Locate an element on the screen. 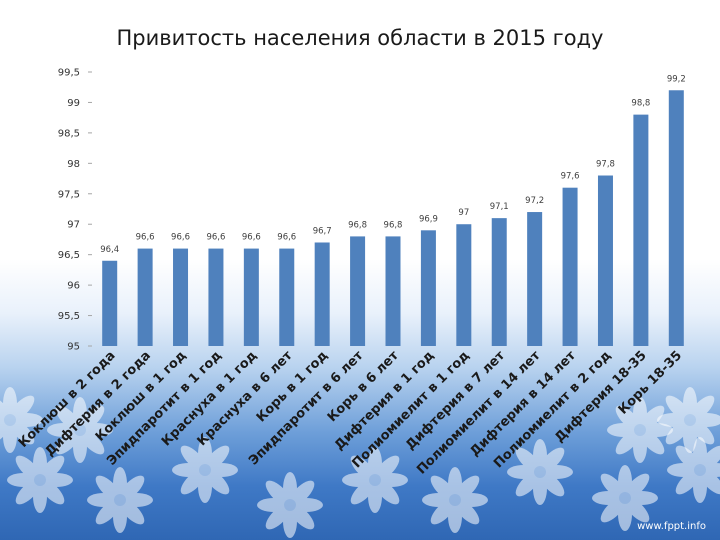 The image size is (720, 540). chart-title: Привитость населения области в 2015 году is located at coordinates (360, 38).